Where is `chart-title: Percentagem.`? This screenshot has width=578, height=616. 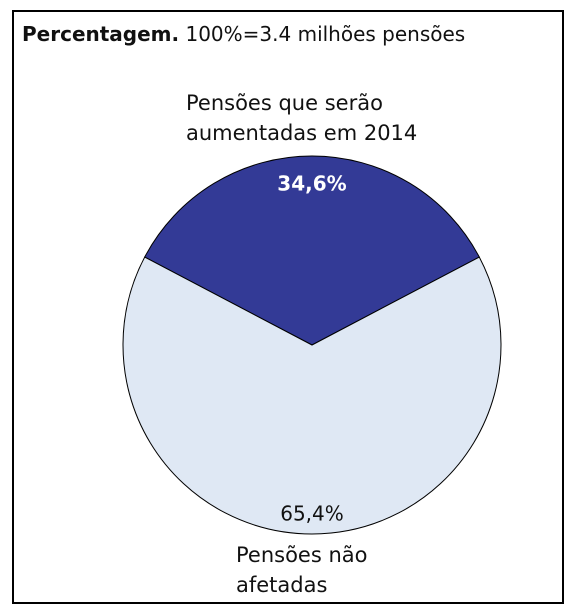
chart-title: Percentagem. is located at coordinates (101, 34).